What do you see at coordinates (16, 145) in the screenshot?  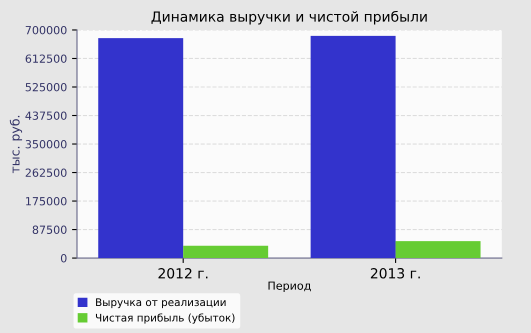 I see `y-axis-title: тыс. руб.` at bounding box center [16, 145].